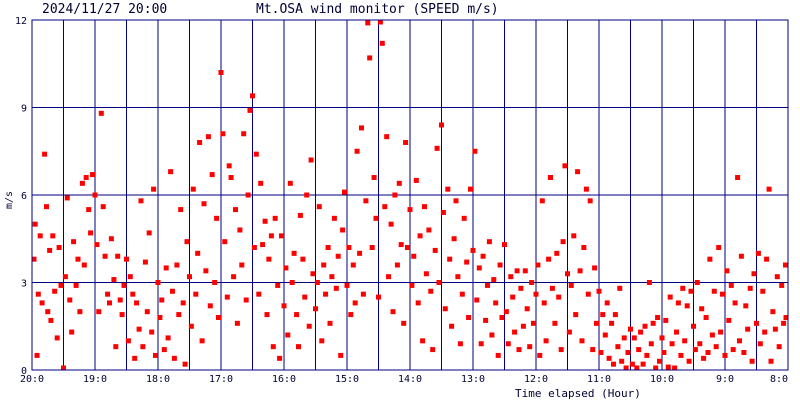  Describe the element at coordinates (24, 371) in the screenshot. I see `y-tick-label: 0` at that location.